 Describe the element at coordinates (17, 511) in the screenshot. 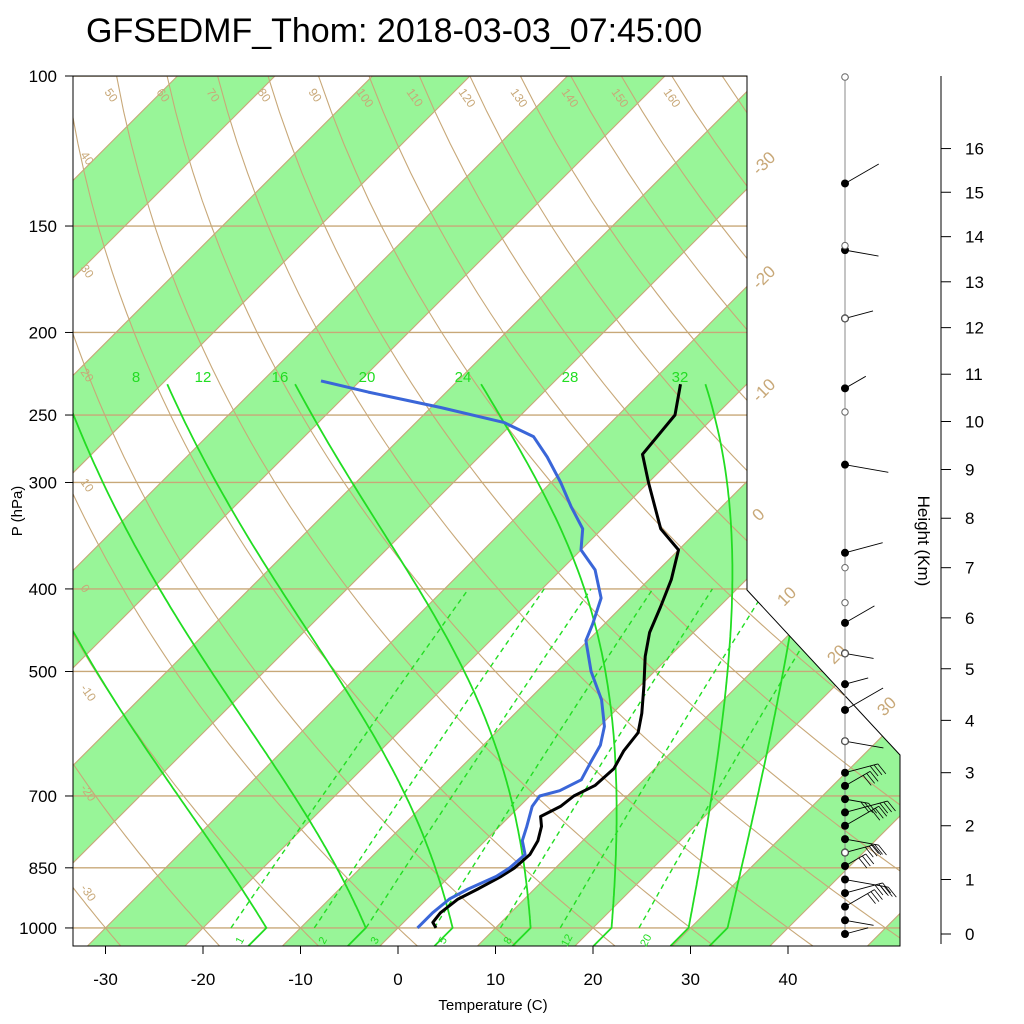

I see `y-axis-label: P (hPa)` at that location.